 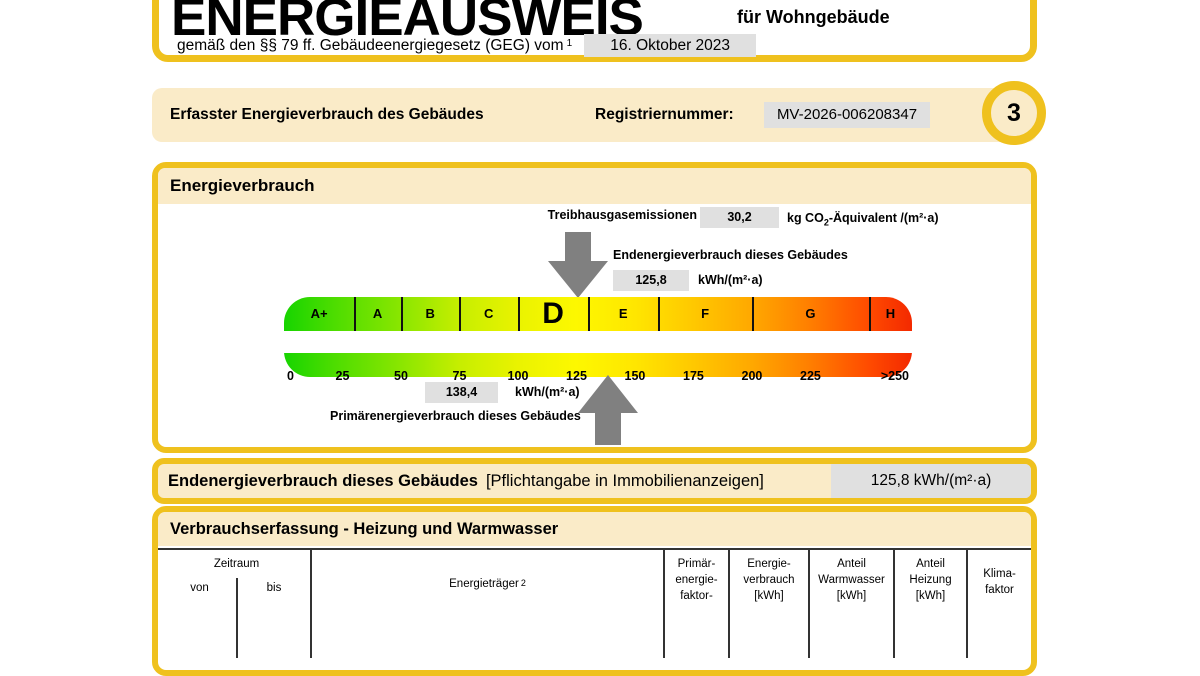 I want to click on col-anteil-heizung: Anteil Heizung [kWh], so click(x=931, y=604).